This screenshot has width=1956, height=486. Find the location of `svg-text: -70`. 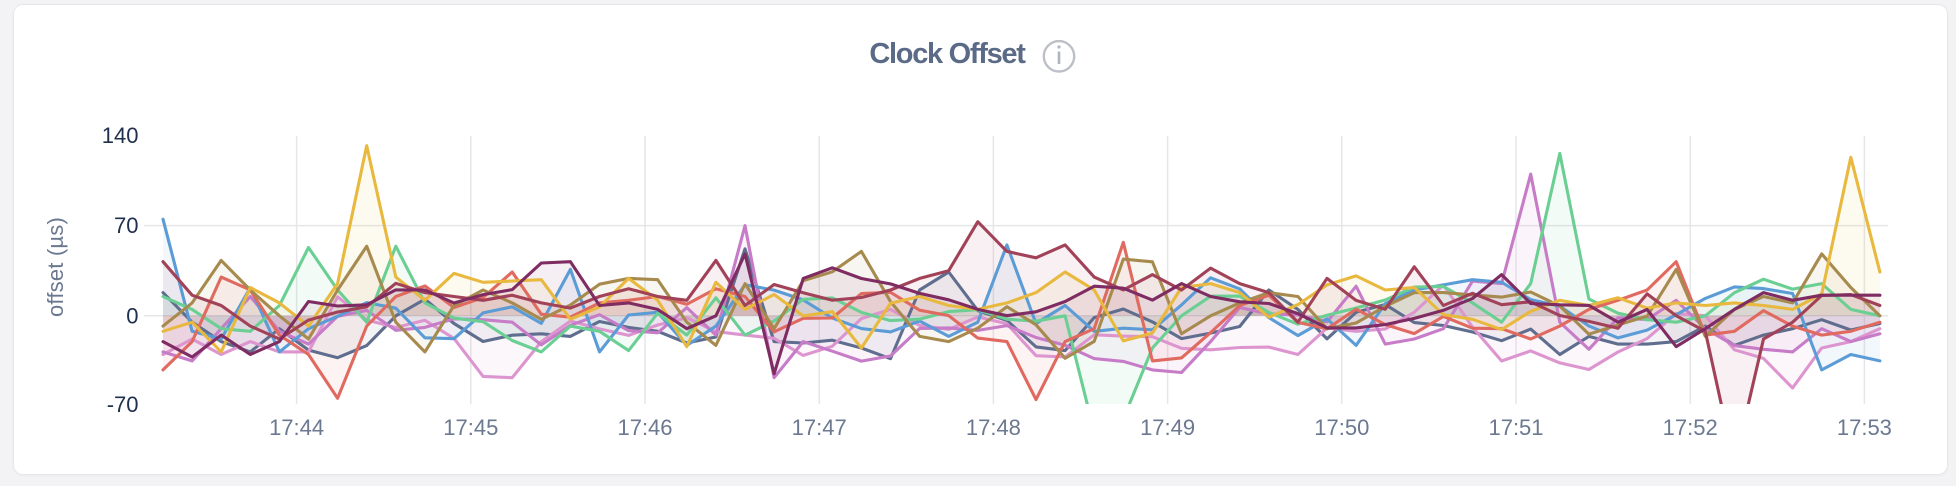

svg-text: -70 is located at coordinates (123, 404).